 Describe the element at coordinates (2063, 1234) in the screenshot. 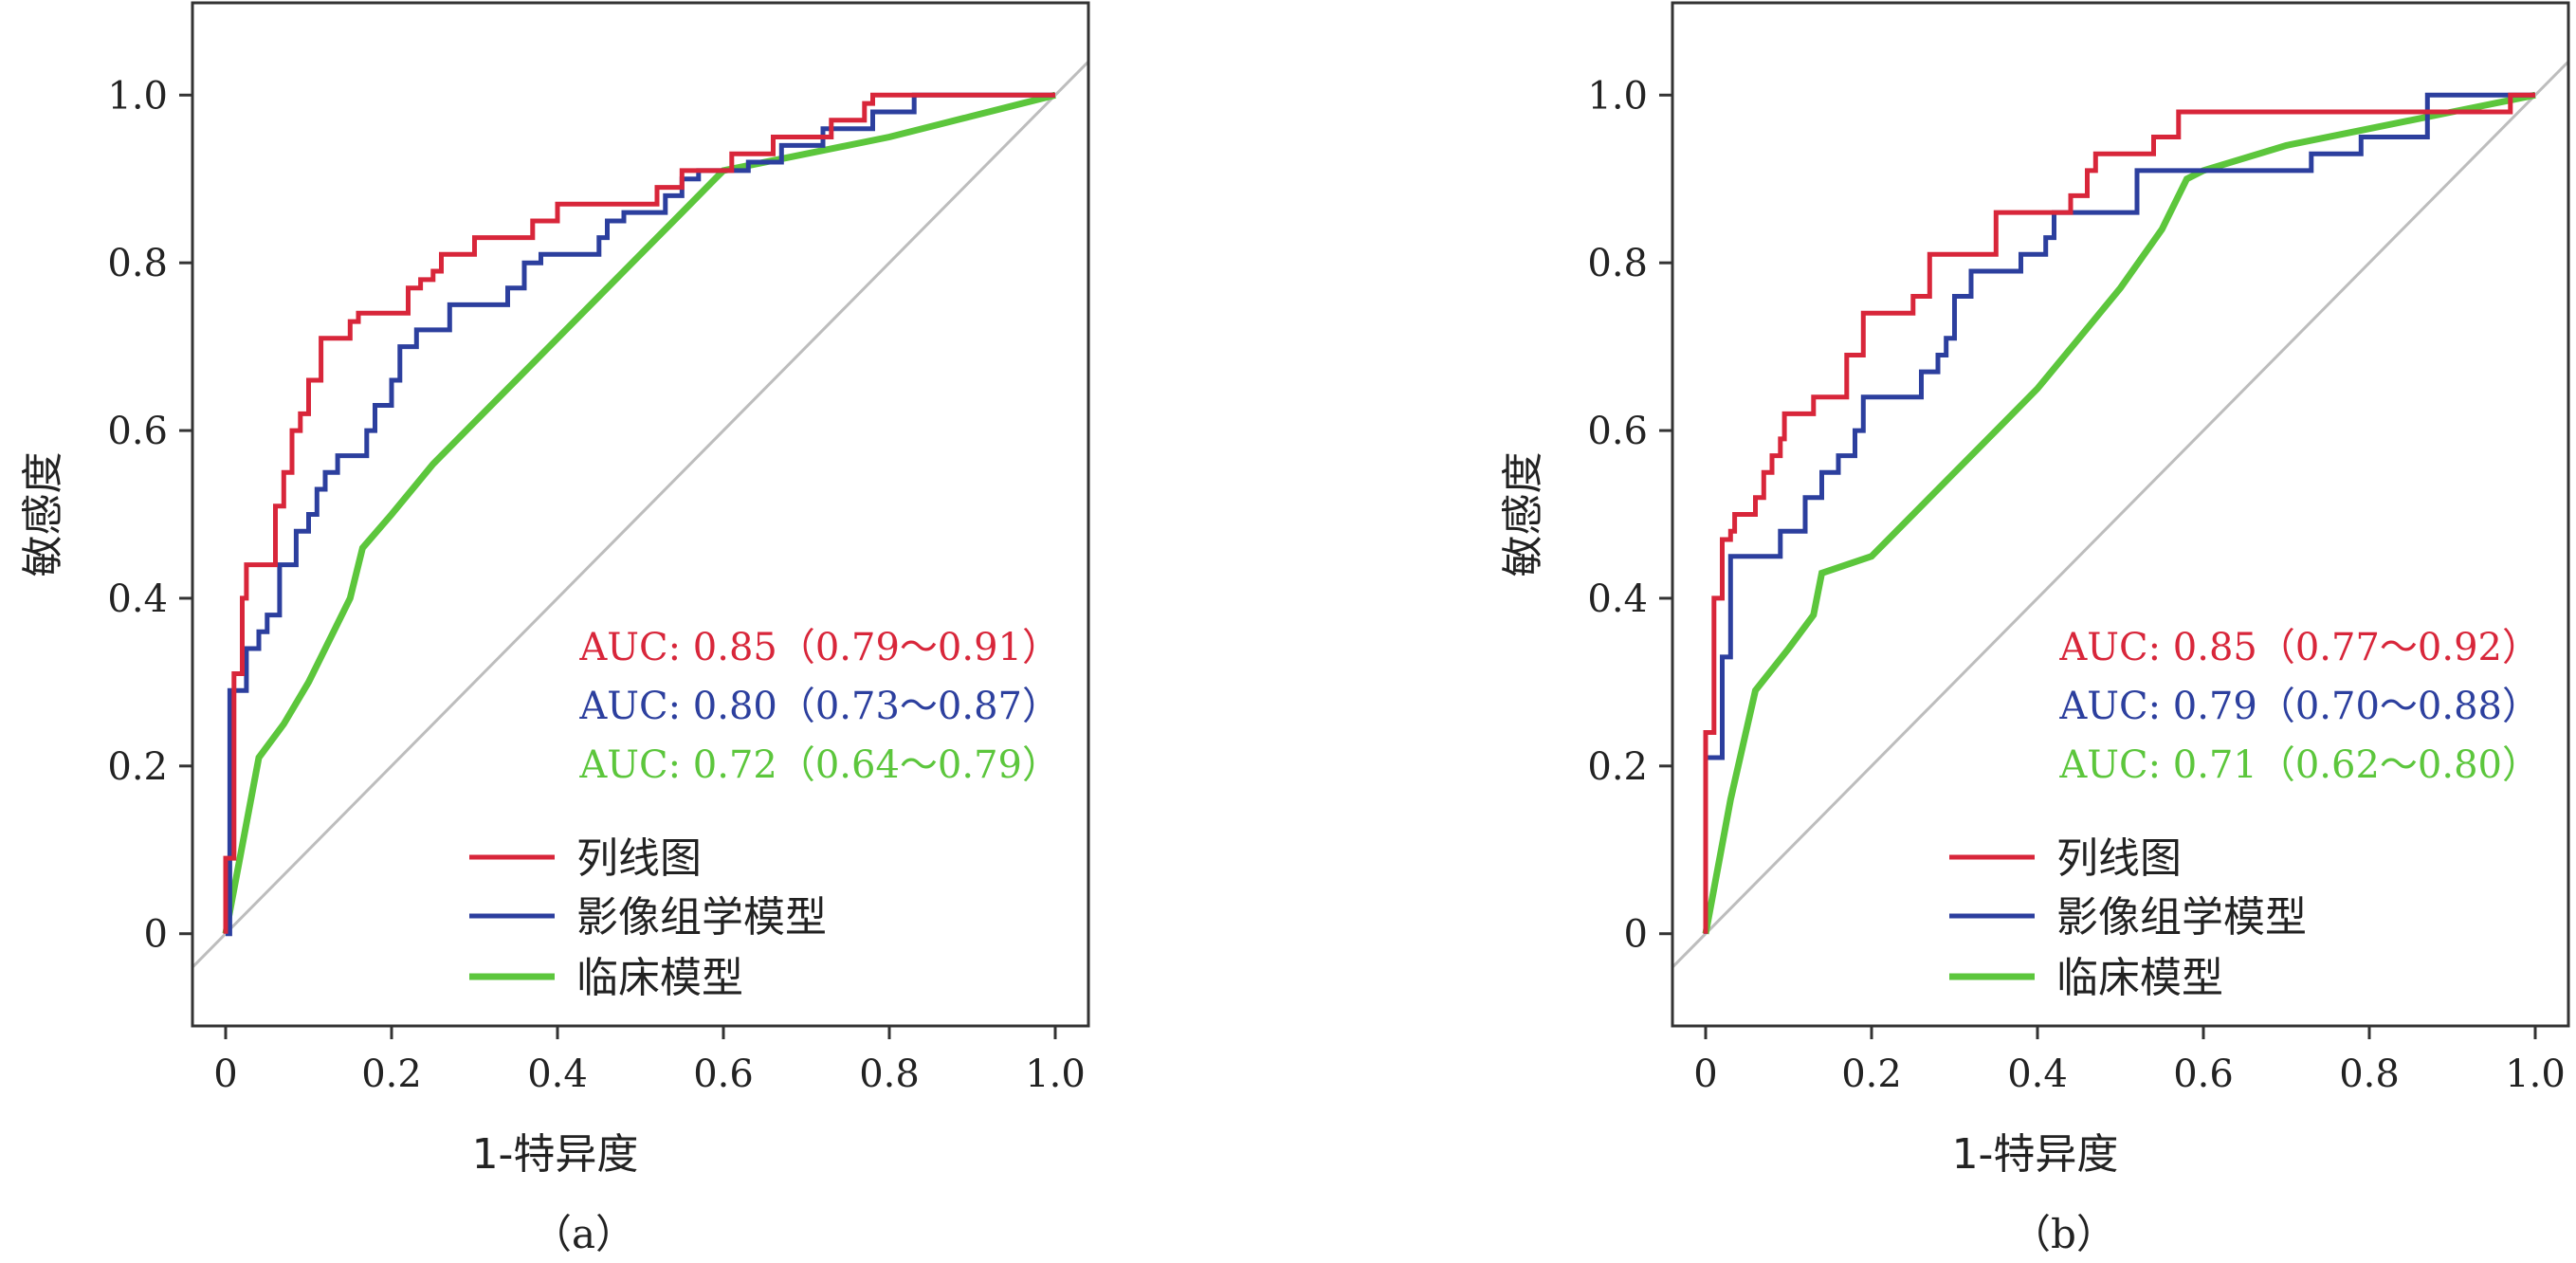

I see `panel-caption: （b）` at that location.